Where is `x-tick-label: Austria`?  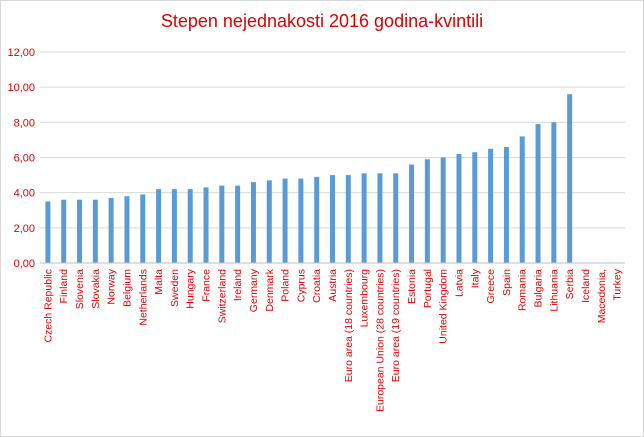
x-tick-label: Austria is located at coordinates (333, 285).